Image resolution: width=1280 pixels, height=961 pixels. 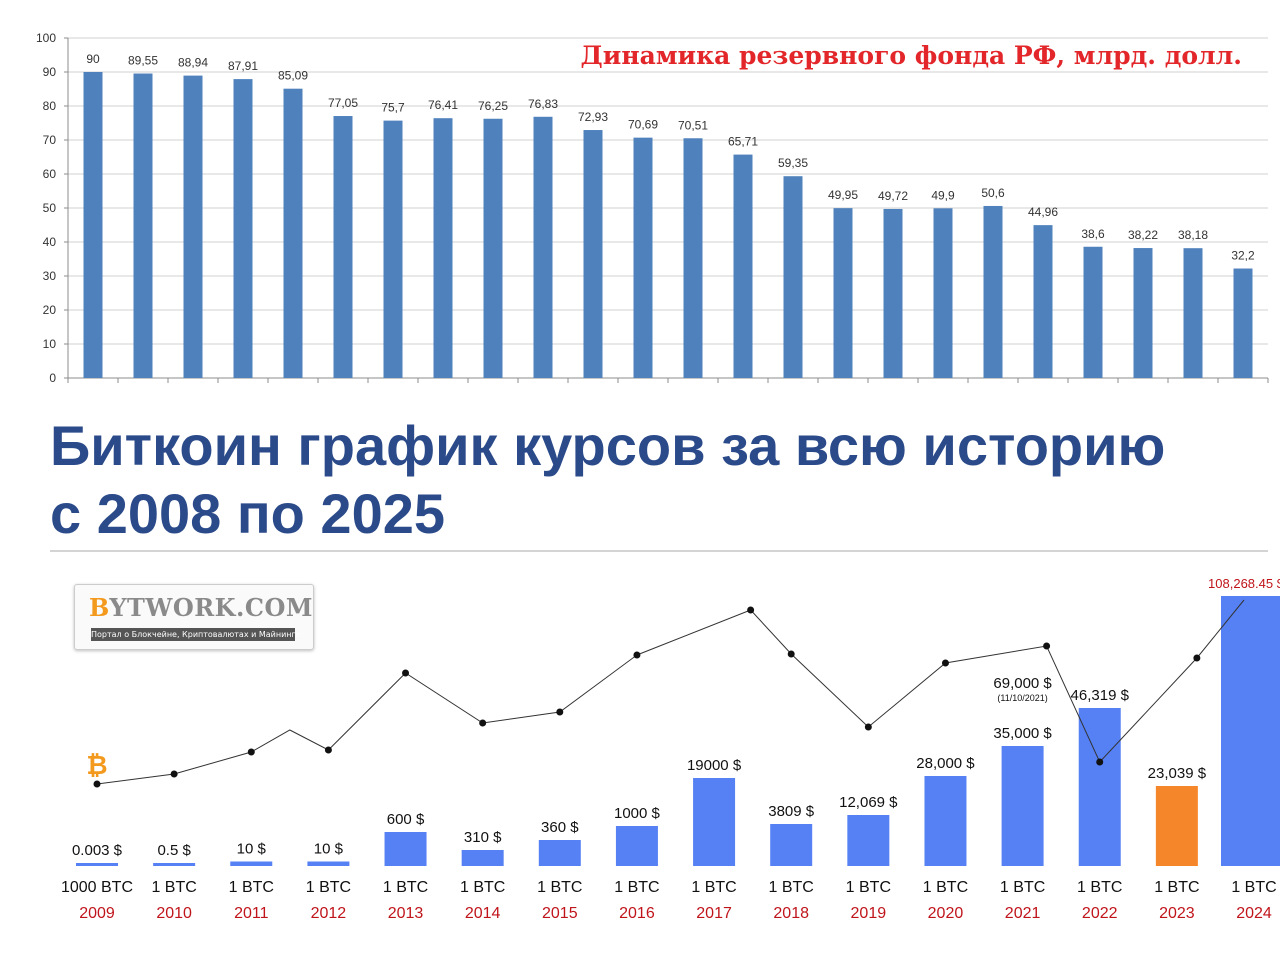 What do you see at coordinates (791, 913) in the screenshot?
I see `btc-year-label: 2018` at bounding box center [791, 913].